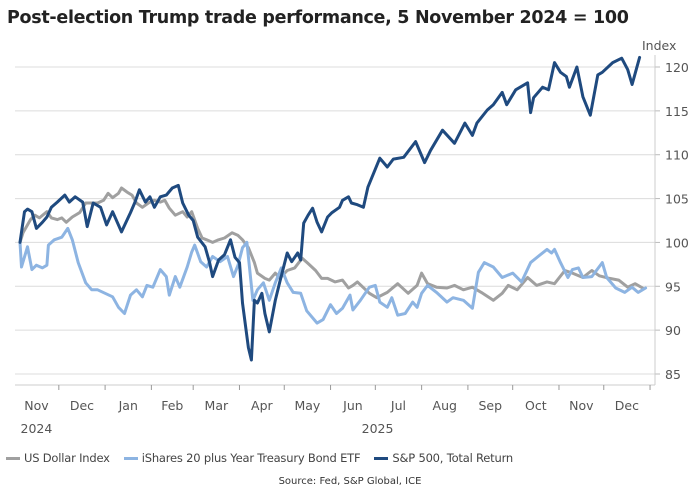  I want to click on year-label: 2024, so click(37, 428).